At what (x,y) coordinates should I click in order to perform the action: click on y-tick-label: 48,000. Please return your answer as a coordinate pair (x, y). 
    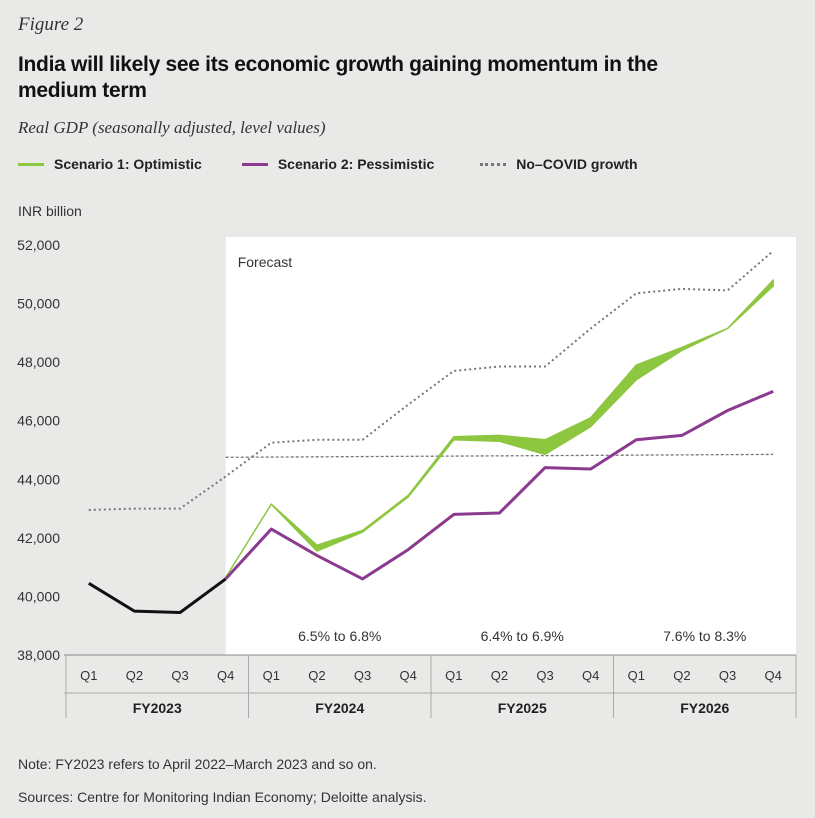
    Looking at the image, I should click on (38, 362).